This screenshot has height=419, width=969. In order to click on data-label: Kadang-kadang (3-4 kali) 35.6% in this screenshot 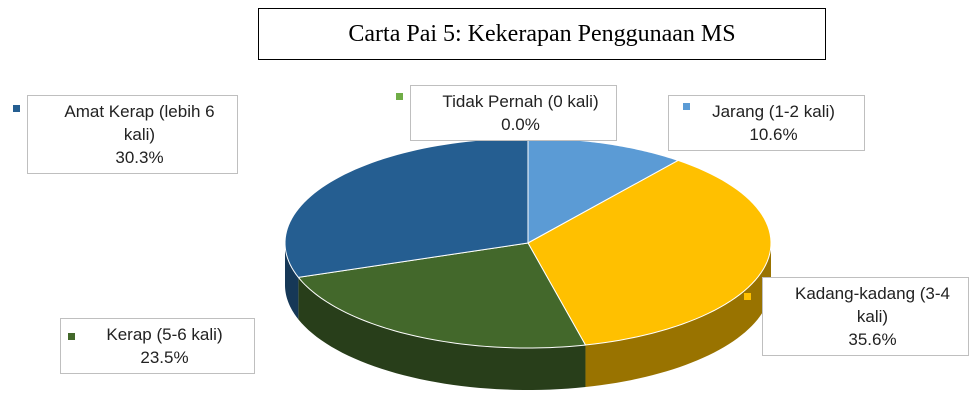, I will do `click(865, 316)`.